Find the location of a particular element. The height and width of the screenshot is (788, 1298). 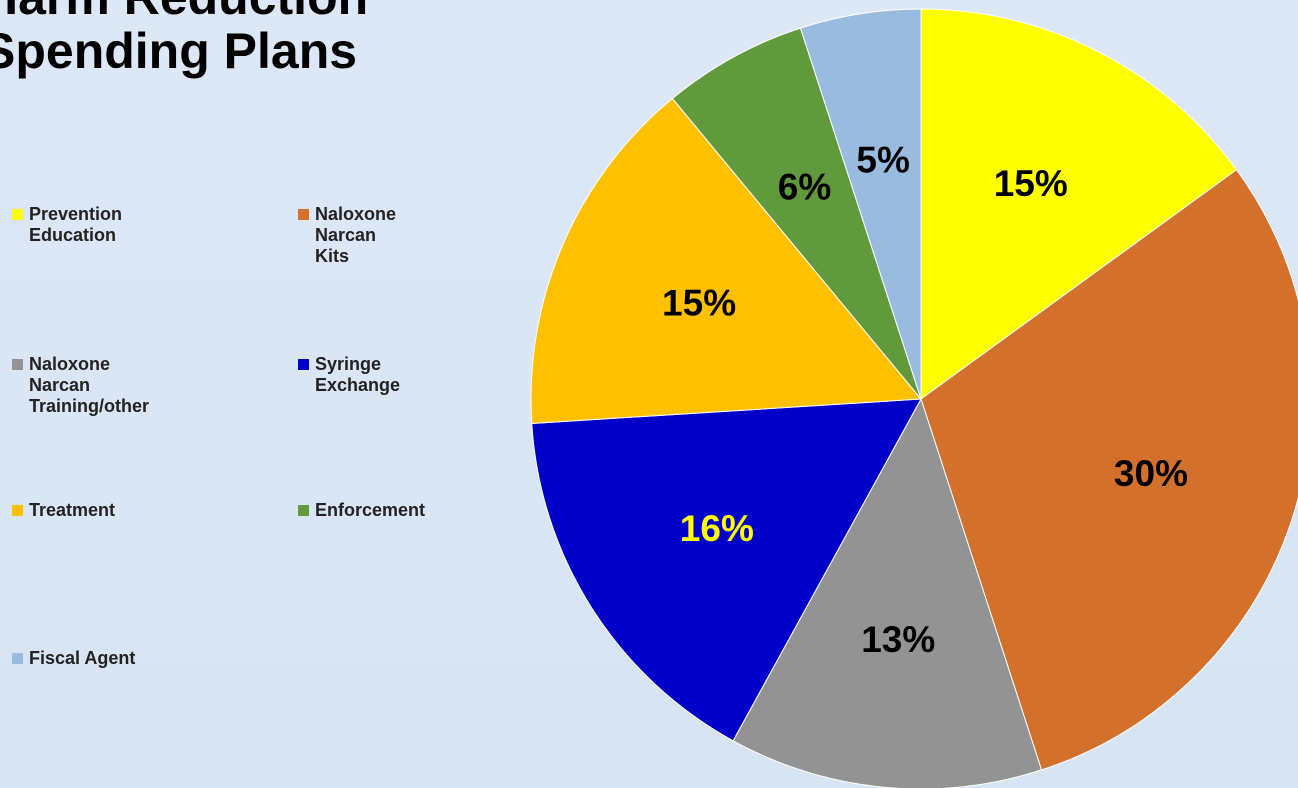

chart-title-line-2: Spending Plans is located at coordinates (179, 51).